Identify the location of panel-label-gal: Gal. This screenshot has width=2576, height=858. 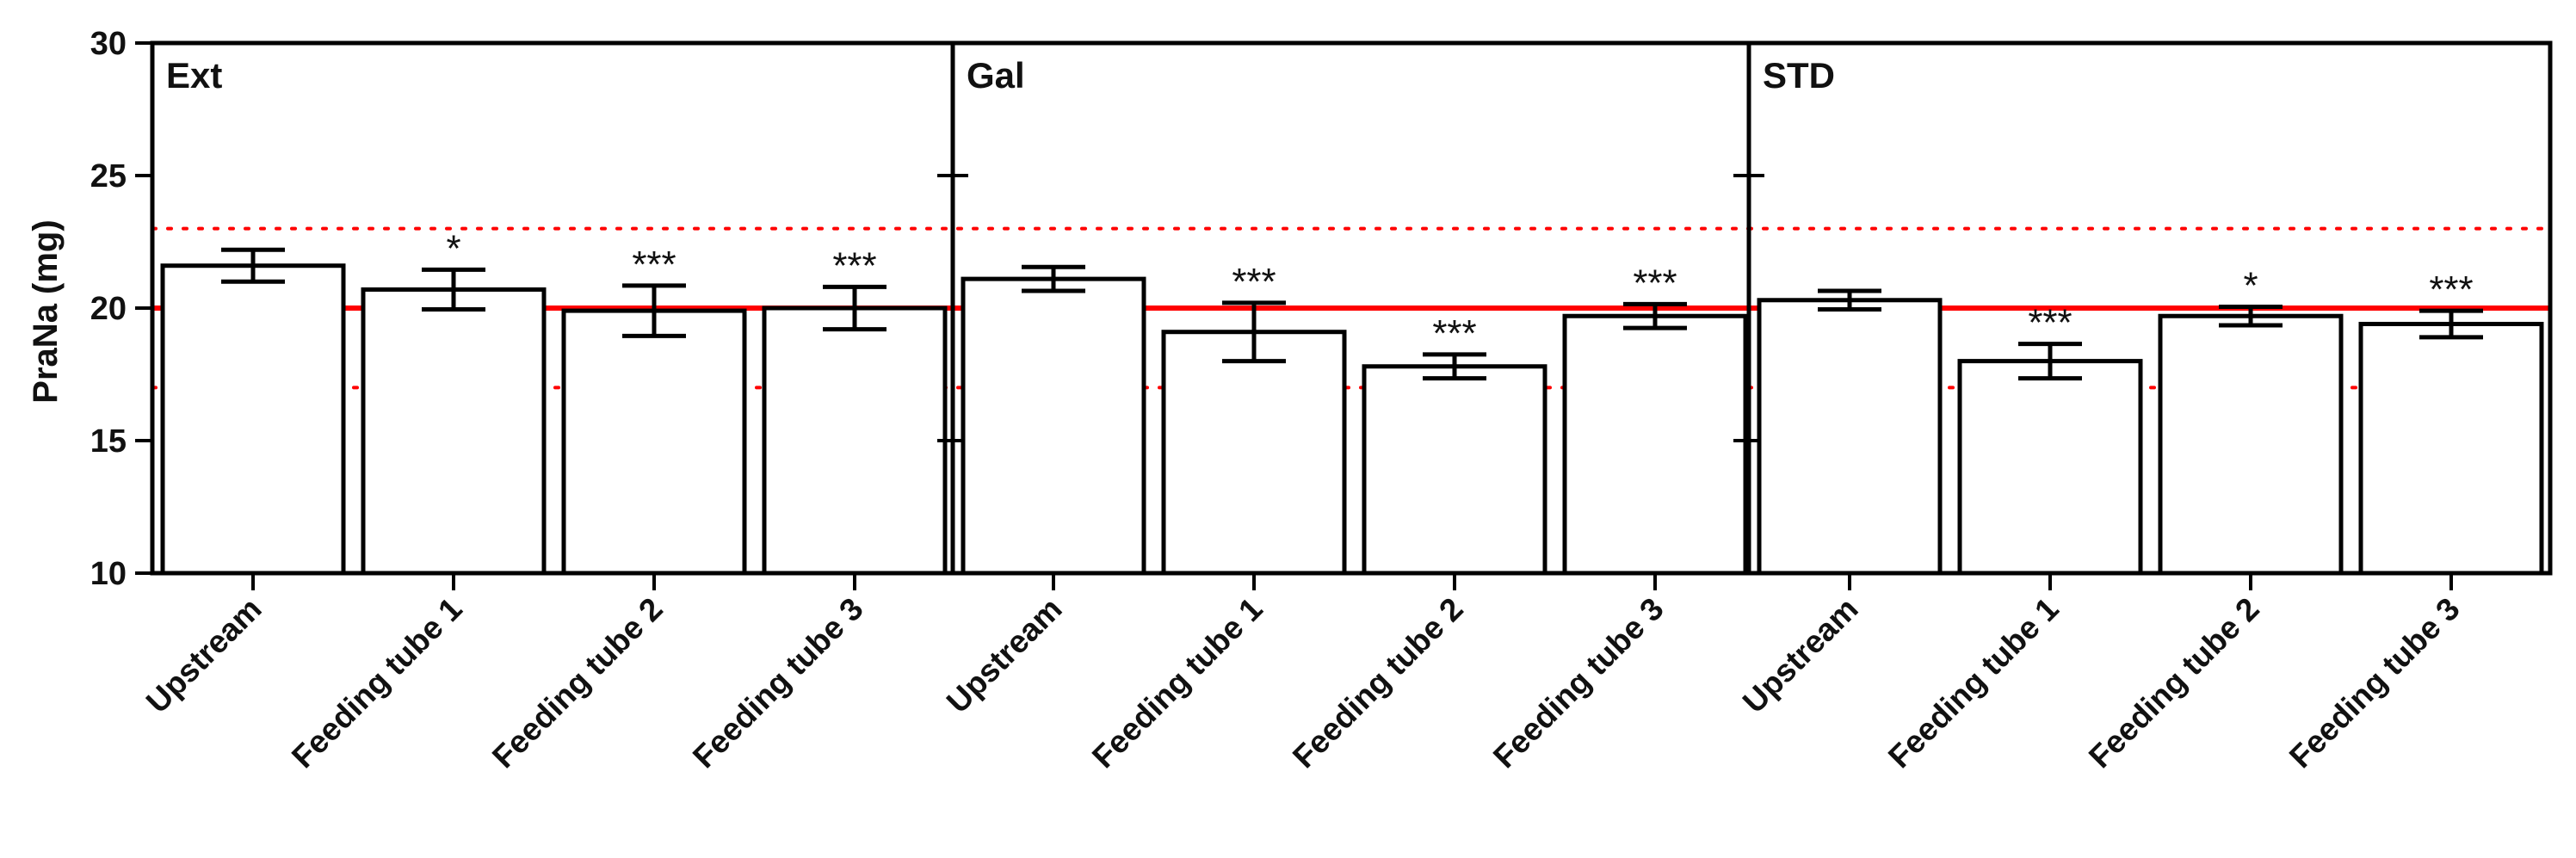
(996, 75).